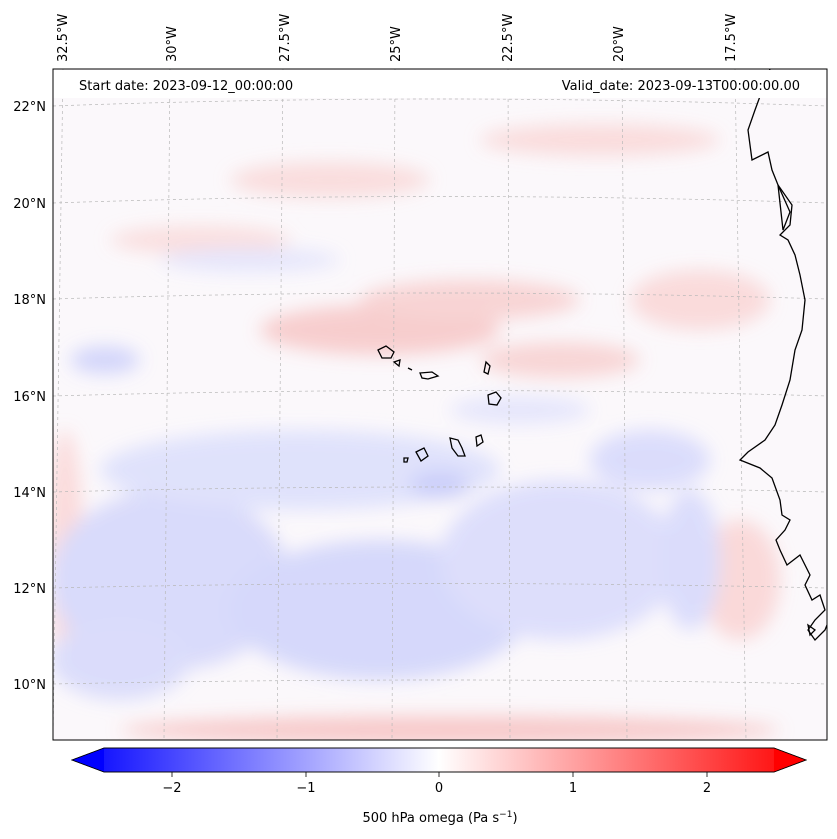 The image size is (837, 839). I want to click on lat-label: 18°N, so click(29, 300).